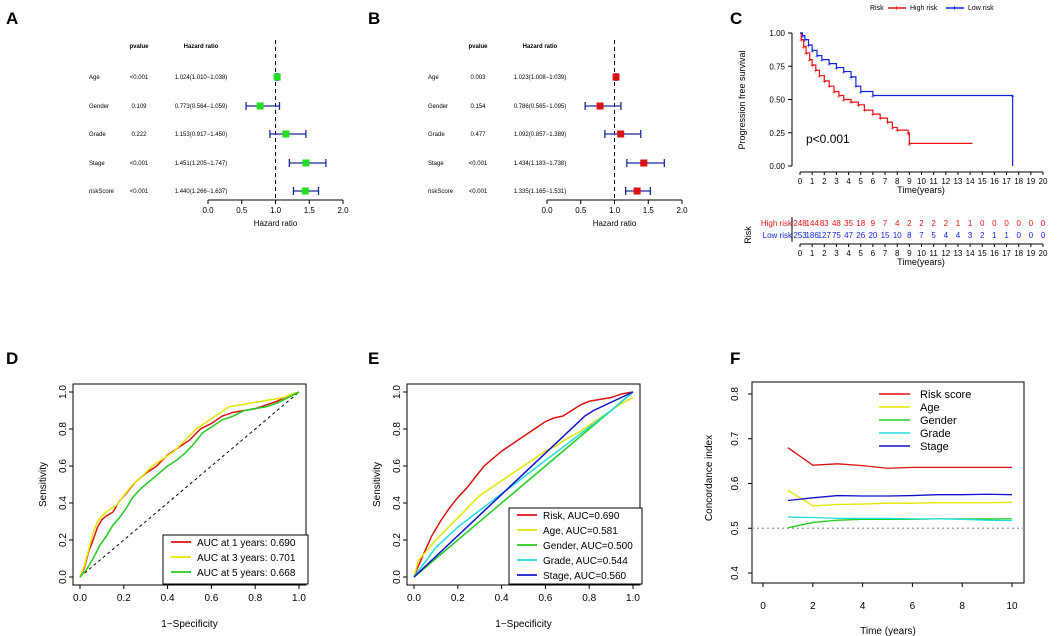  What do you see at coordinates (547, 210) in the screenshot?
I see `forest-b-x-tick-label: 0.0` at bounding box center [547, 210].